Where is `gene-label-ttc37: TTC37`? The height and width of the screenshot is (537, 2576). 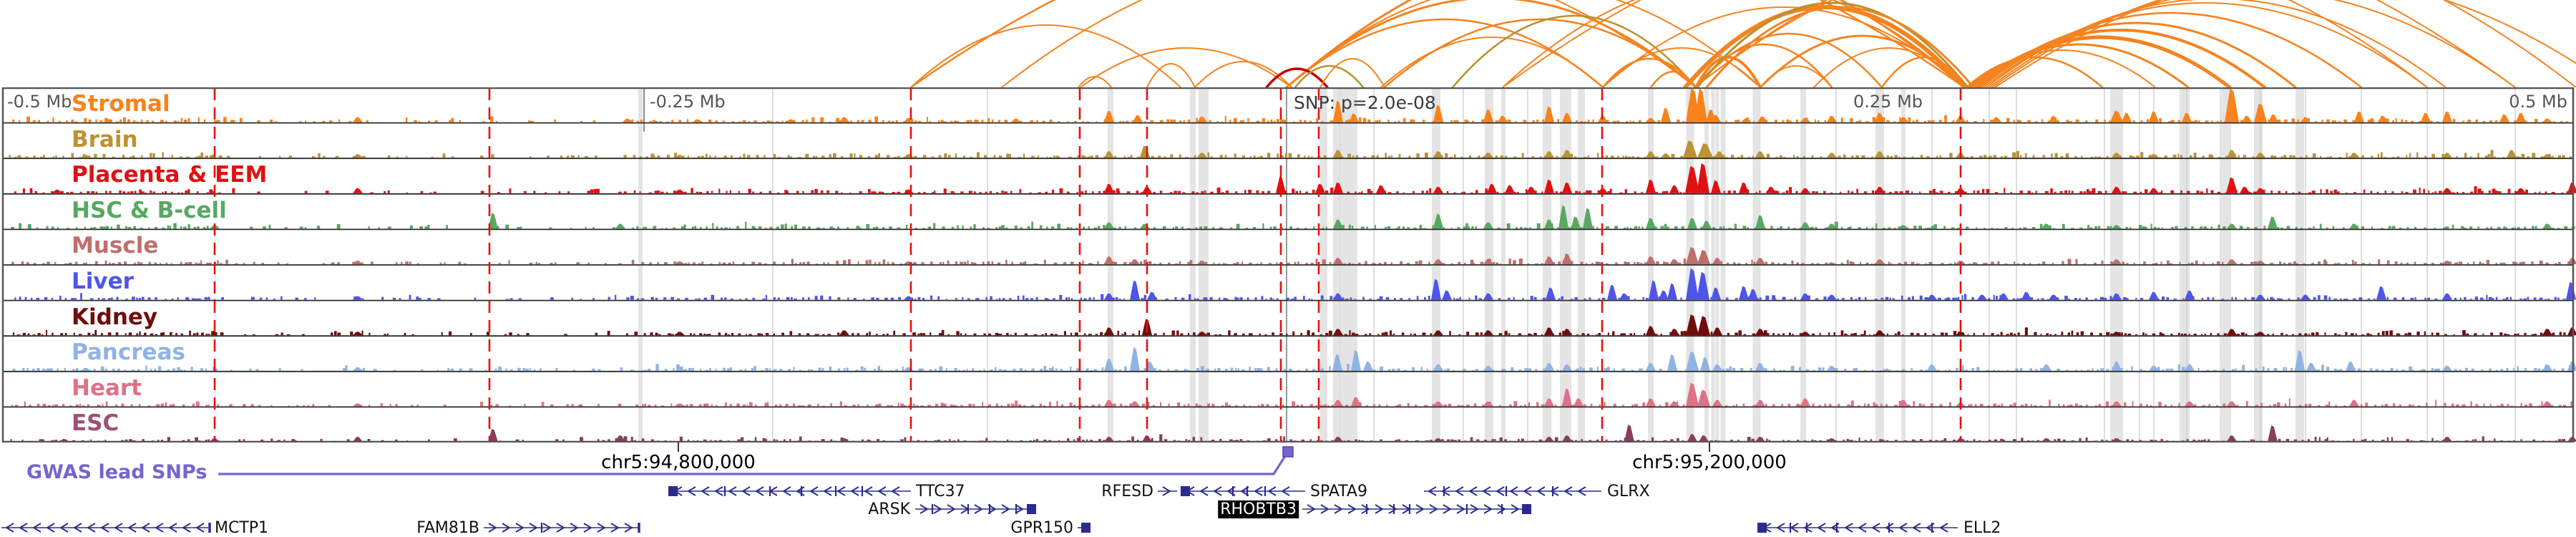
gene-label-ttc37: TTC37 is located at coordinates (940, 491).